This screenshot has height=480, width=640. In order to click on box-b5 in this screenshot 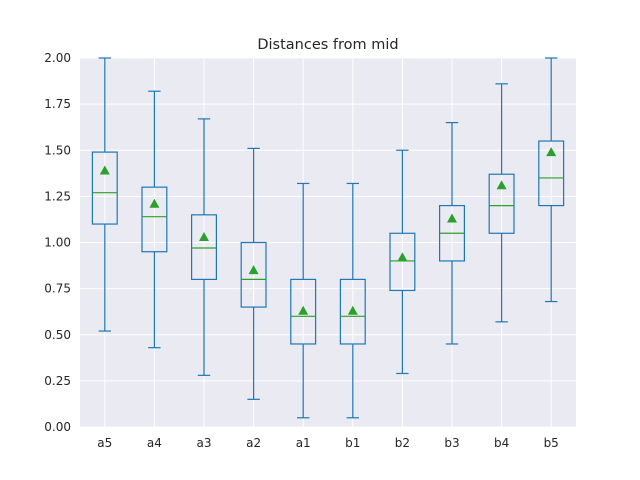, I will do `click(551, 180)`.